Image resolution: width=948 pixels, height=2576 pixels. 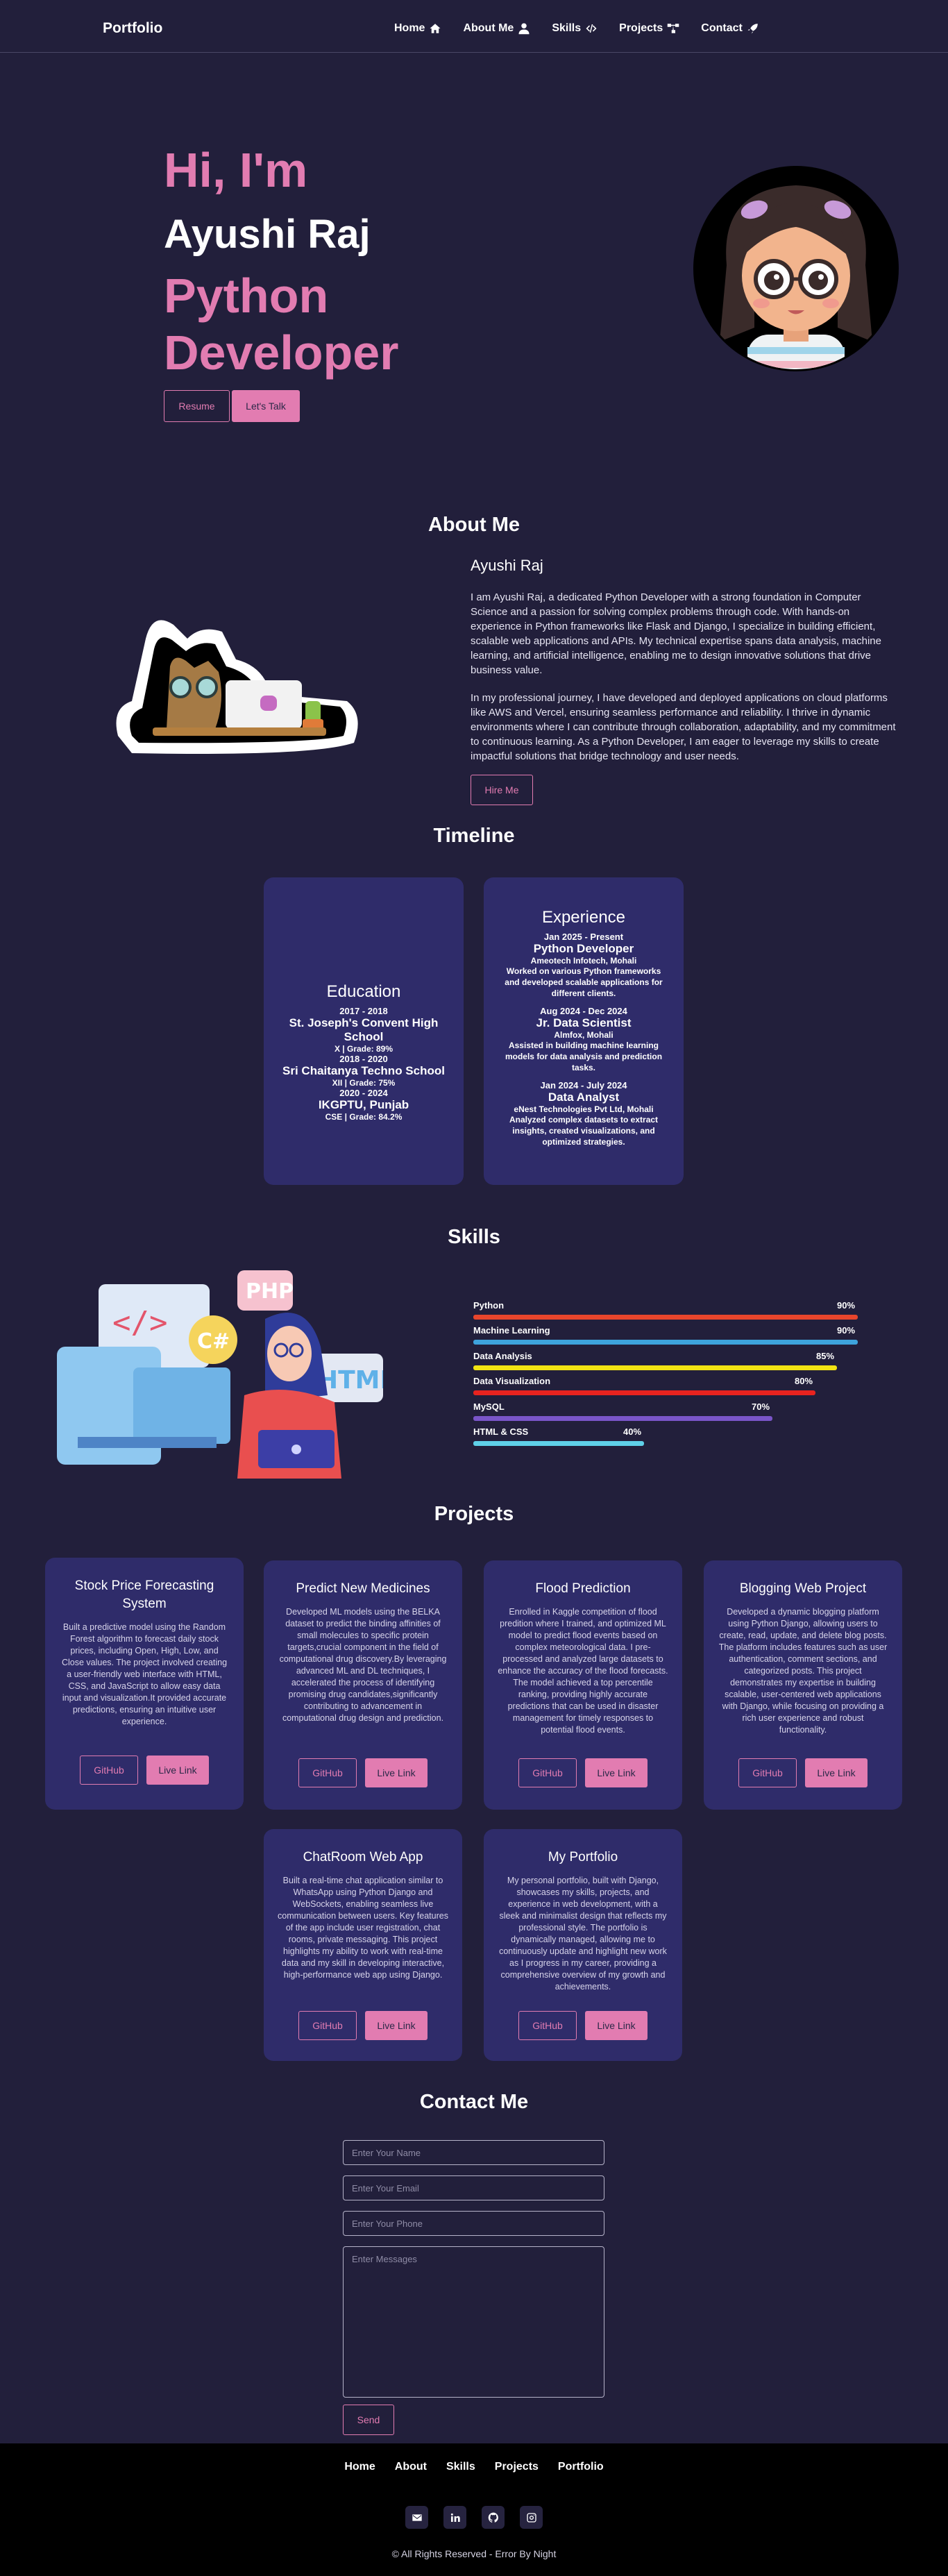 What do you see at coordinates (266, 406) in the screenshot?
I see `lets-talk-button: Let's Talk` at bounding box center [266, 406].